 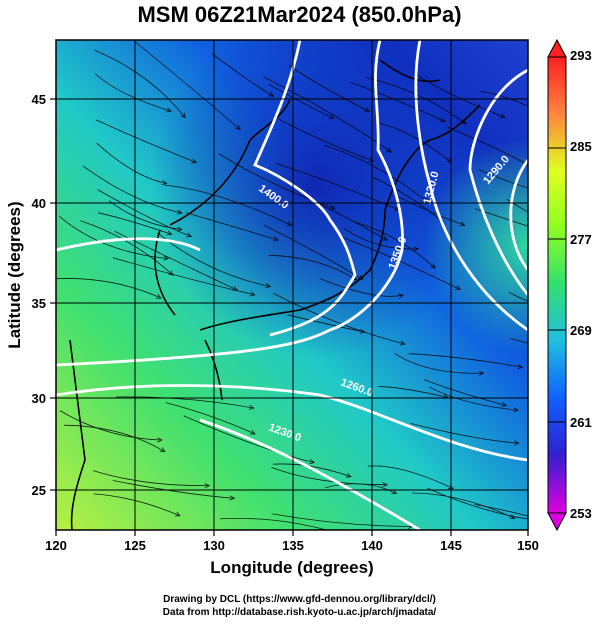 I want to click on y-tick-label: 25, so click(x=39, y=490).